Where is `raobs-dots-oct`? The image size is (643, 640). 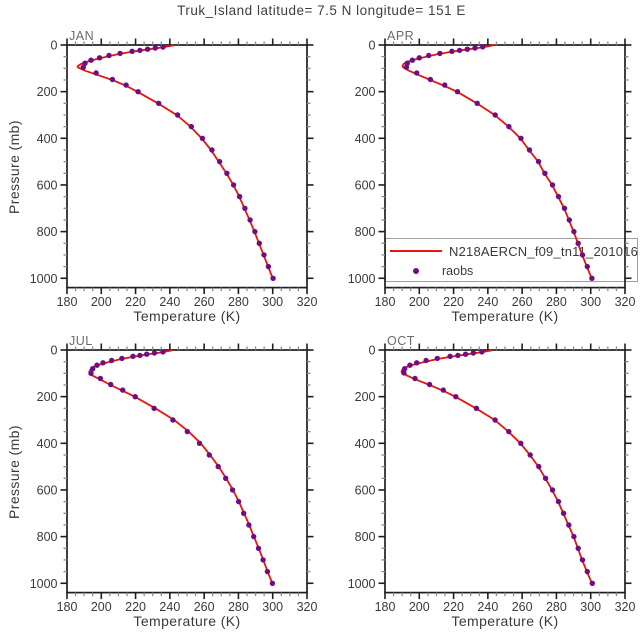 raobs-dots-oct is located at coordinates (498, 467).